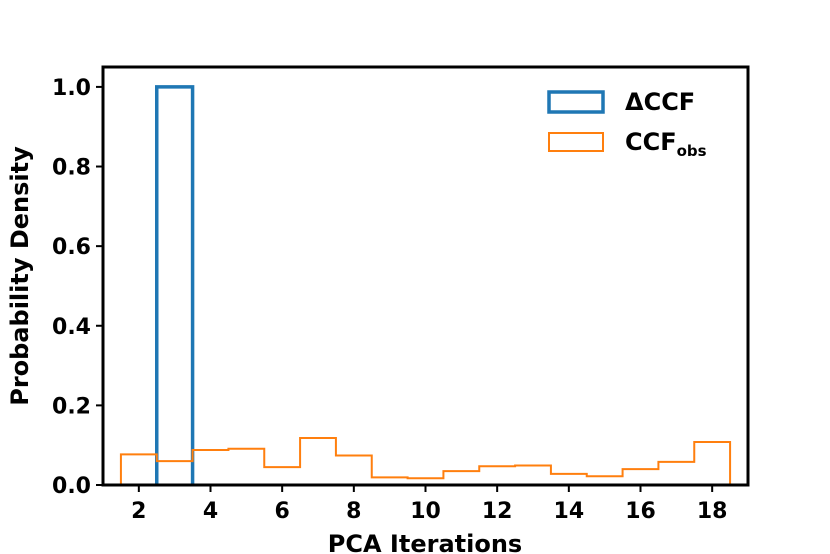  I want to click on x-tick-label: 6, so click(282, 511).